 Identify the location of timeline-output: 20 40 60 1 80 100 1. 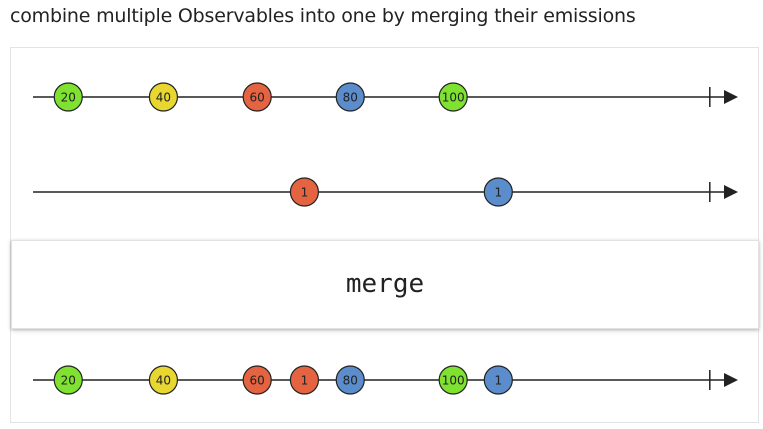
(385, 380).